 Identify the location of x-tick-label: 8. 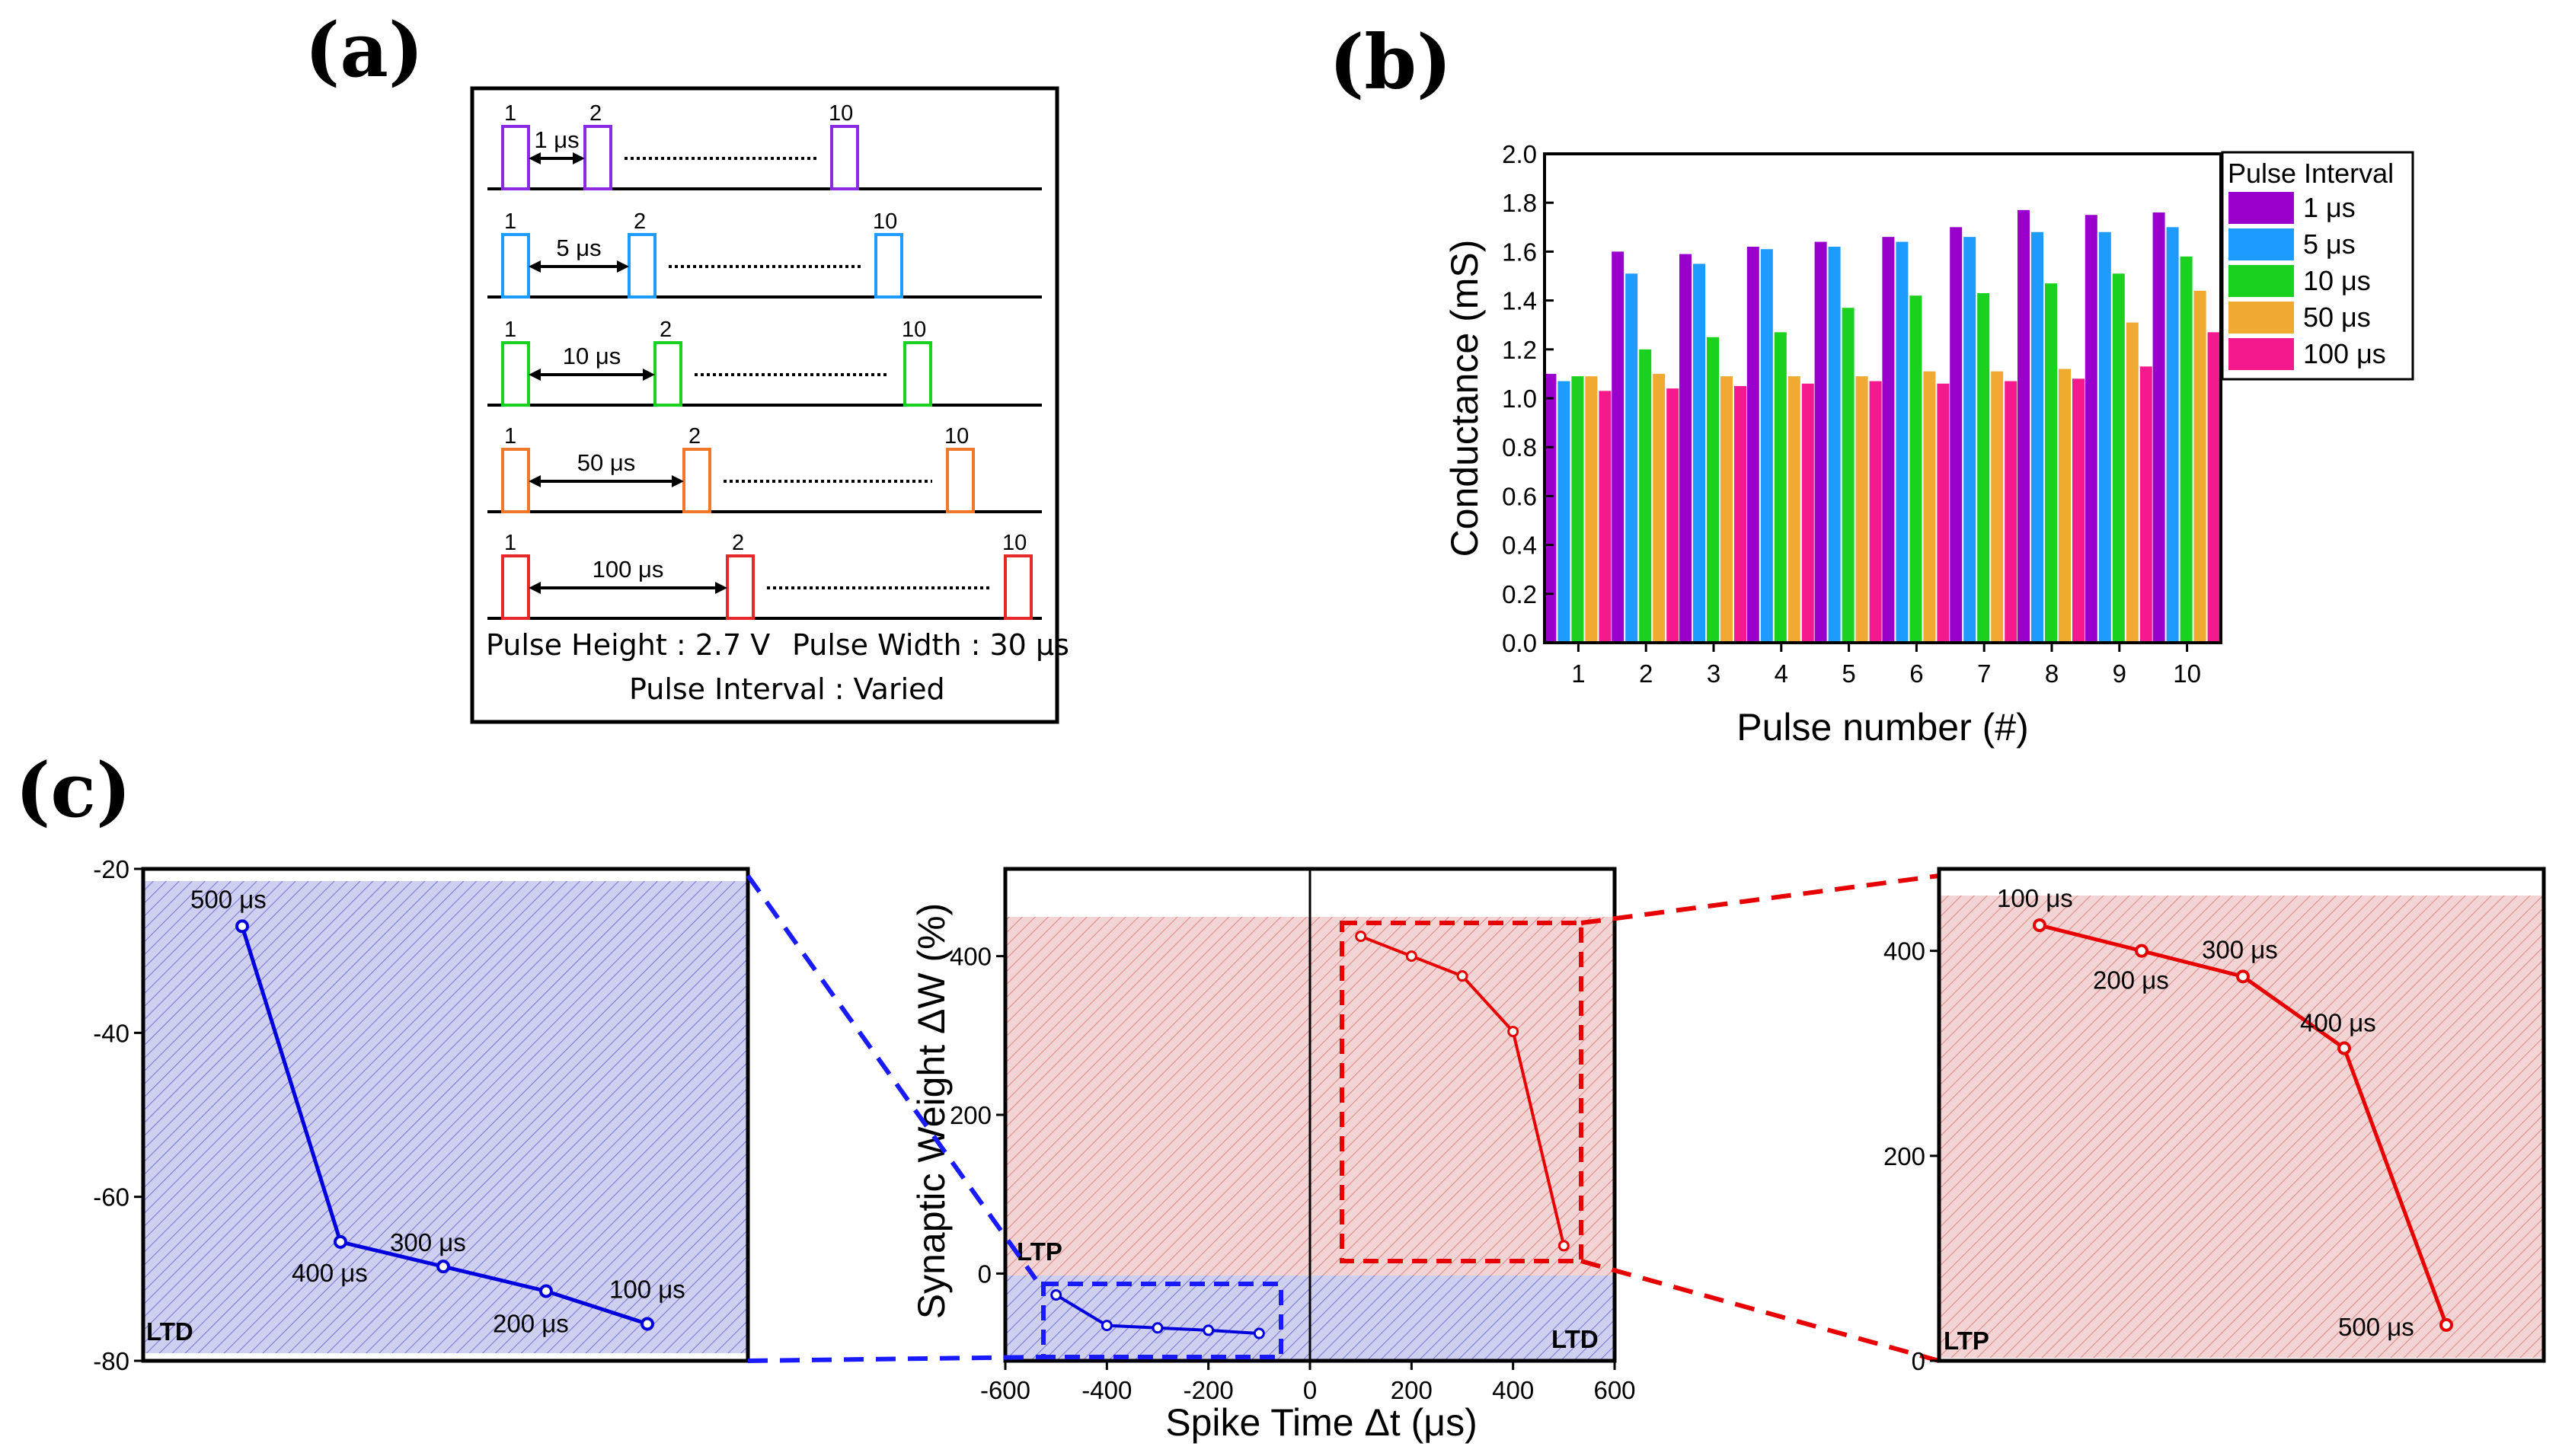
(2052, 673).